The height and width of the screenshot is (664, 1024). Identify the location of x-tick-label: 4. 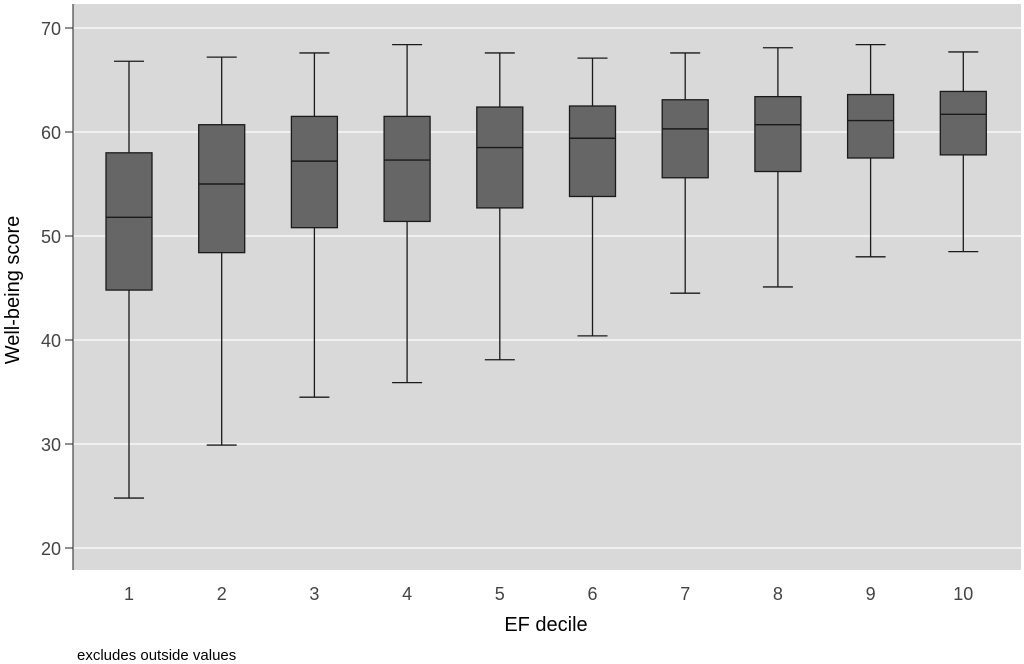
(407, 594).